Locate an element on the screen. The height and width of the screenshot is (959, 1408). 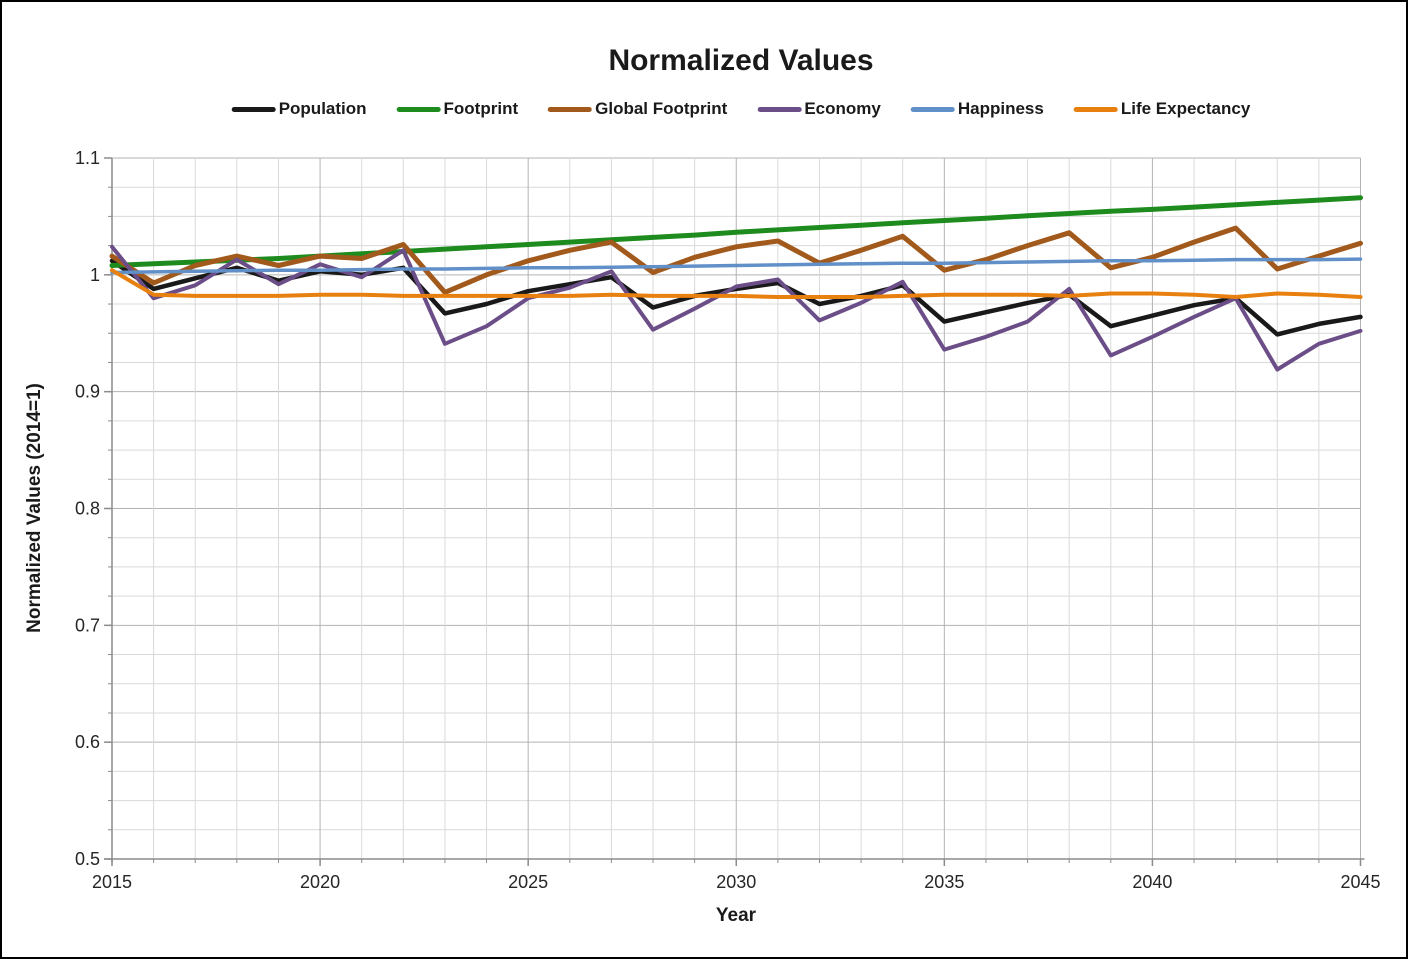
y-tick-label: 0.8 is located at coordinates (87, 509).